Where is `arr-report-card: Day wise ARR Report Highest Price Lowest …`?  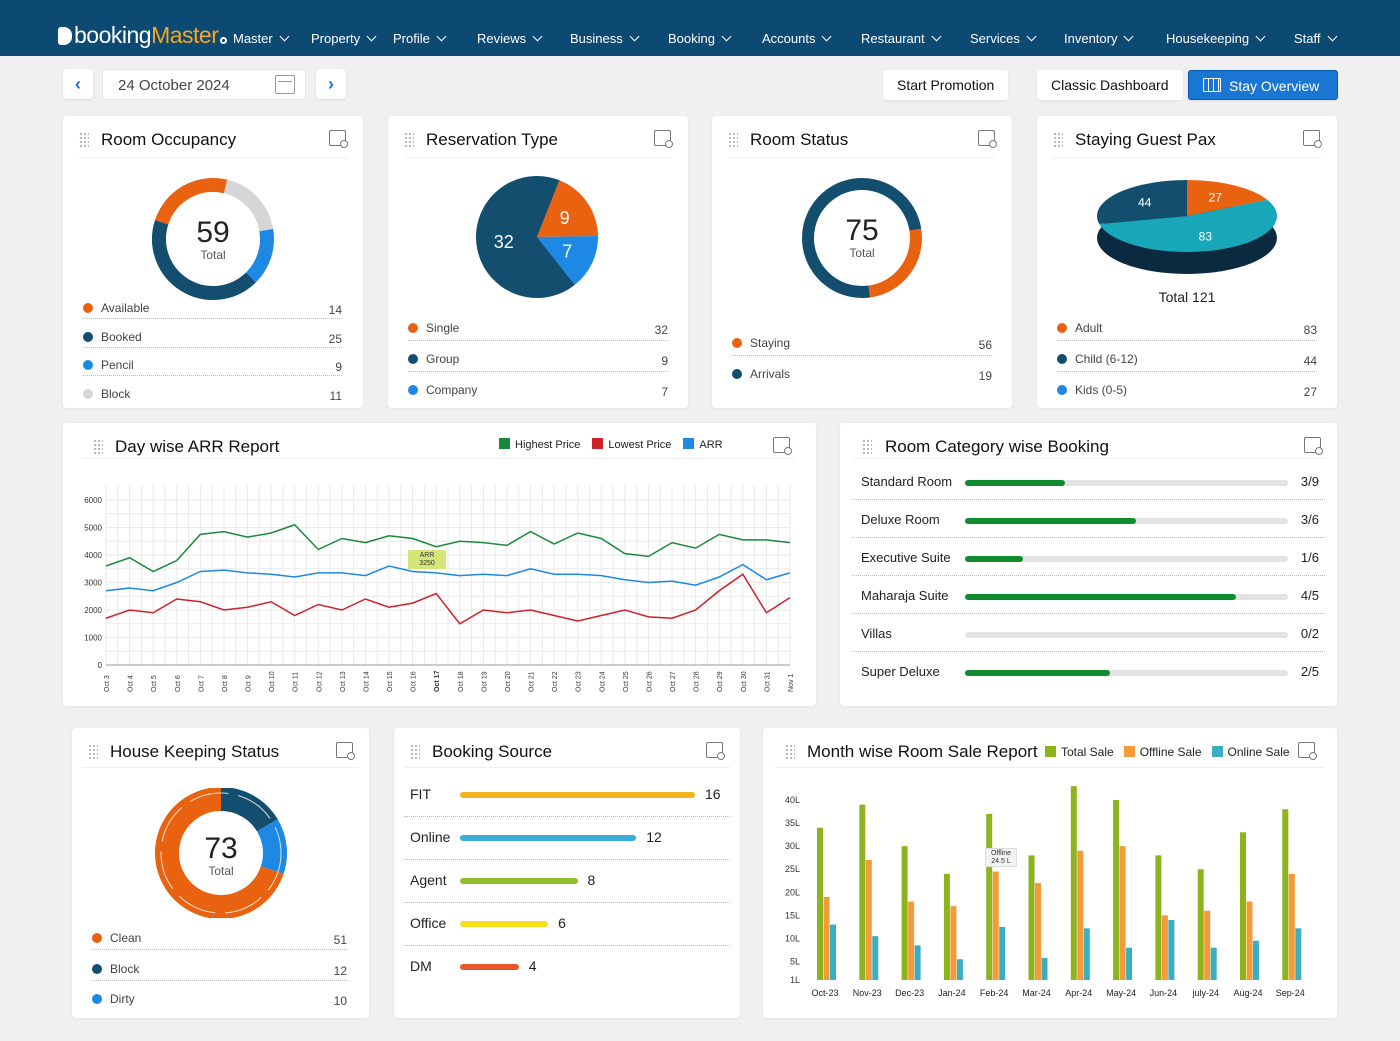
arr-report-card: Day wise ARR Report Highest Price Lowest … is located at coordinates (439, 564).